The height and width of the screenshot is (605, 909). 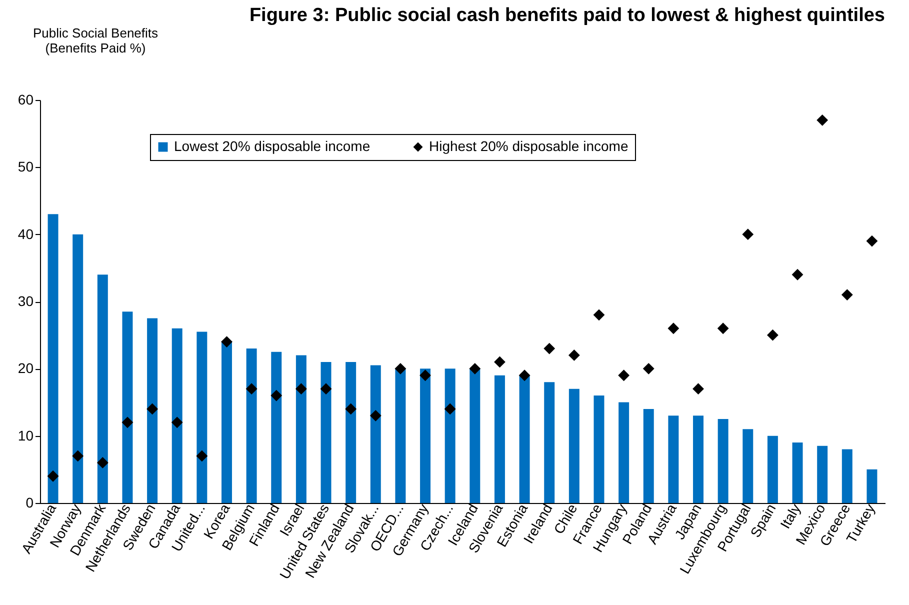 I want to click on y-tick-label: 30, so click(x=26, y=301).